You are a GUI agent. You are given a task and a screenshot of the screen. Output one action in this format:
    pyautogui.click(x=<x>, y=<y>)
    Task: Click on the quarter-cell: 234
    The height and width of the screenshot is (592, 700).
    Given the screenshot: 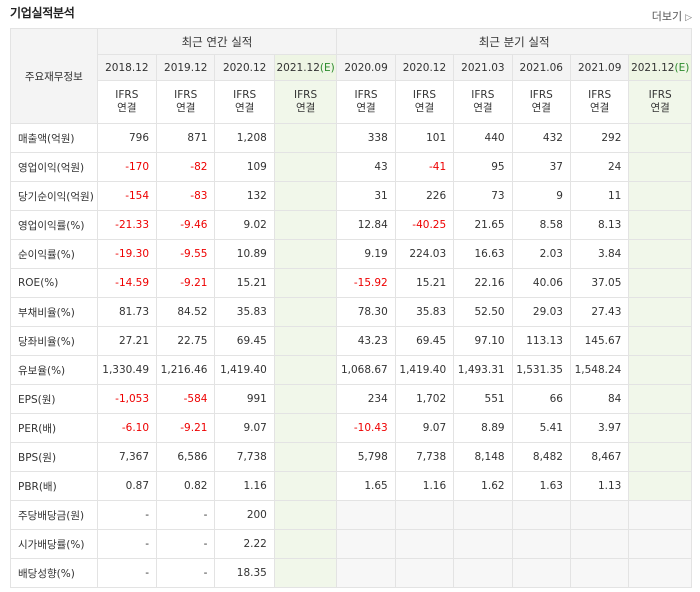 What is the action you would take?
    pyautogui.click(x=366, y=399)
    